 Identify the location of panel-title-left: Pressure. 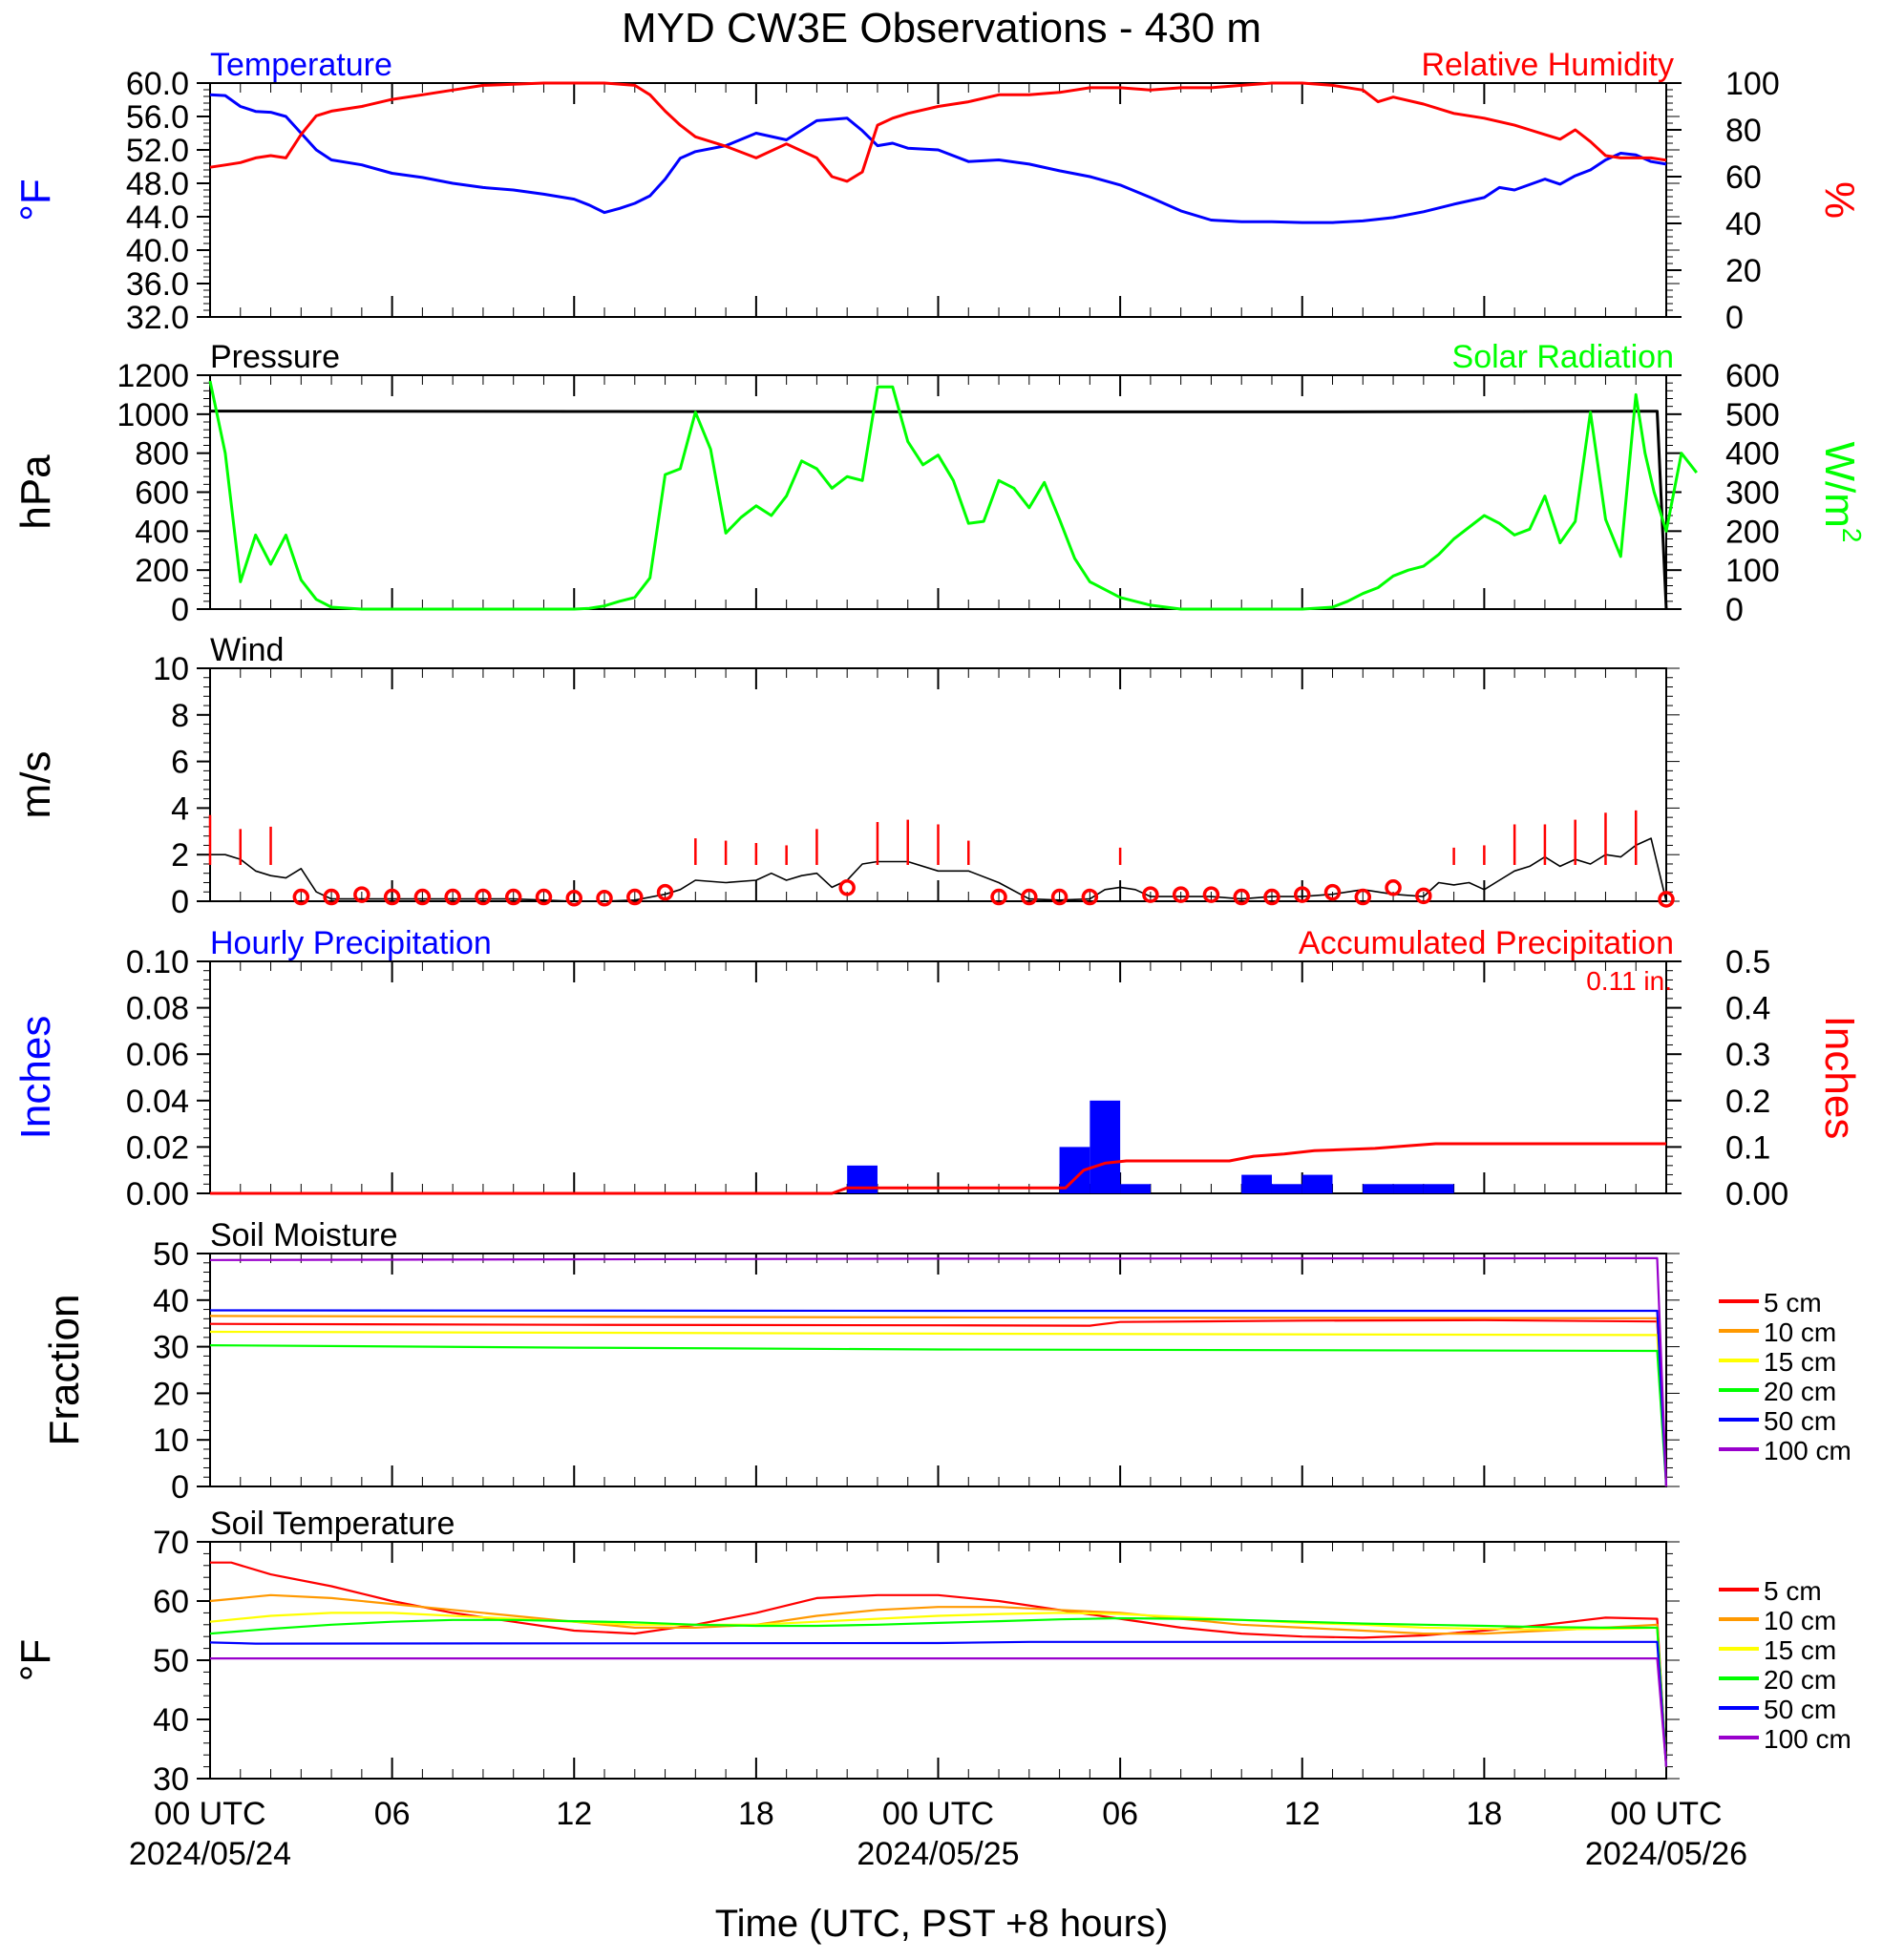
(275, 357).